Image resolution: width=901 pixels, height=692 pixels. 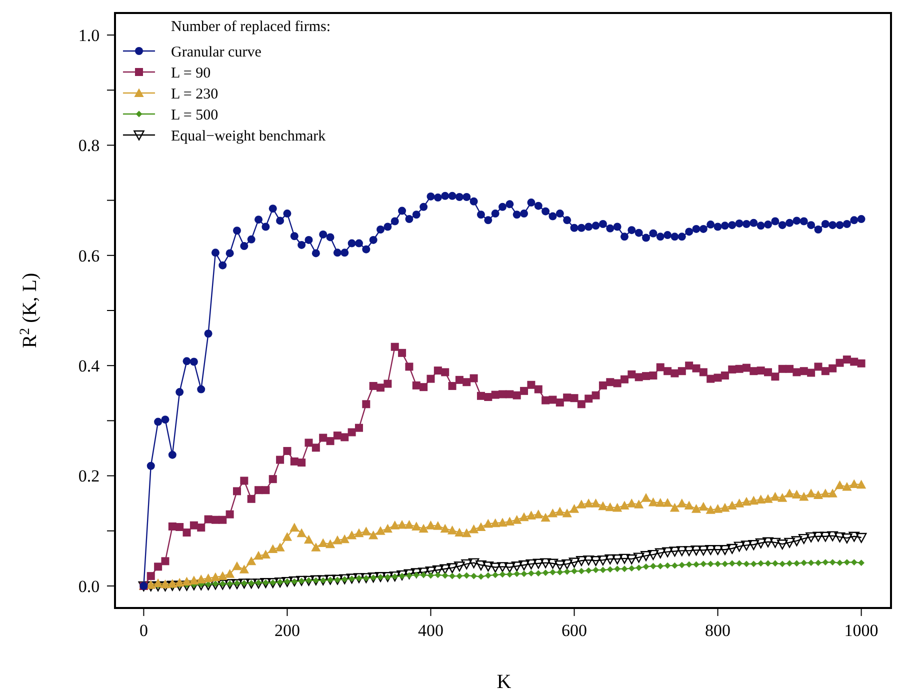 What do you see at coordinates (89, 366) in the screenshot?
I see `y-tick-label: 0.4` at bounding box center [89, 366].